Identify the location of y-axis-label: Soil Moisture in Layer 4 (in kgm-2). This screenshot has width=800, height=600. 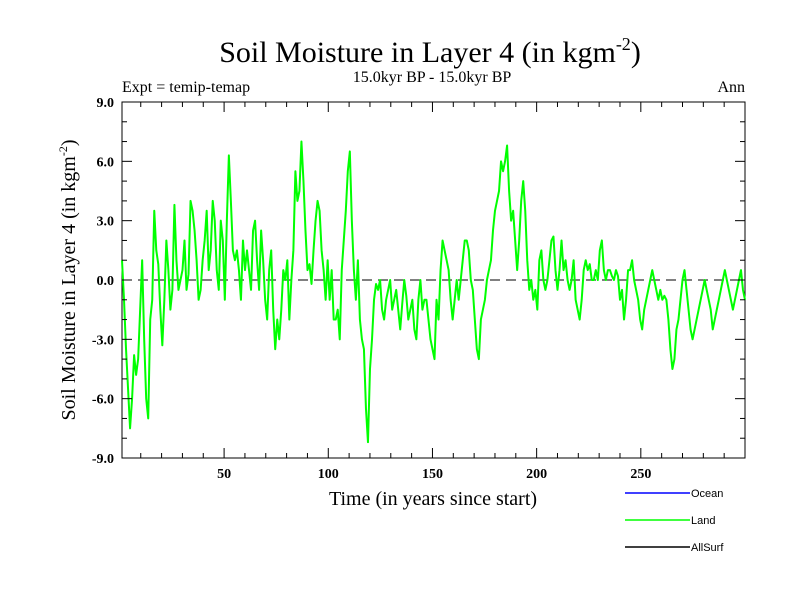
(68, 279).